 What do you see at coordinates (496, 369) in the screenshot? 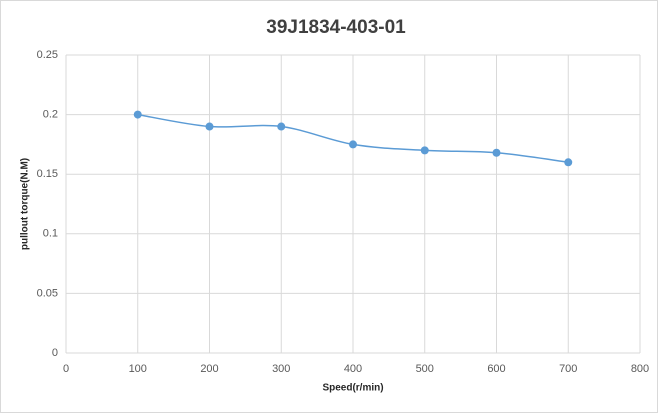
I see `x-tick-label: 600` at bounding box center [496, 369].